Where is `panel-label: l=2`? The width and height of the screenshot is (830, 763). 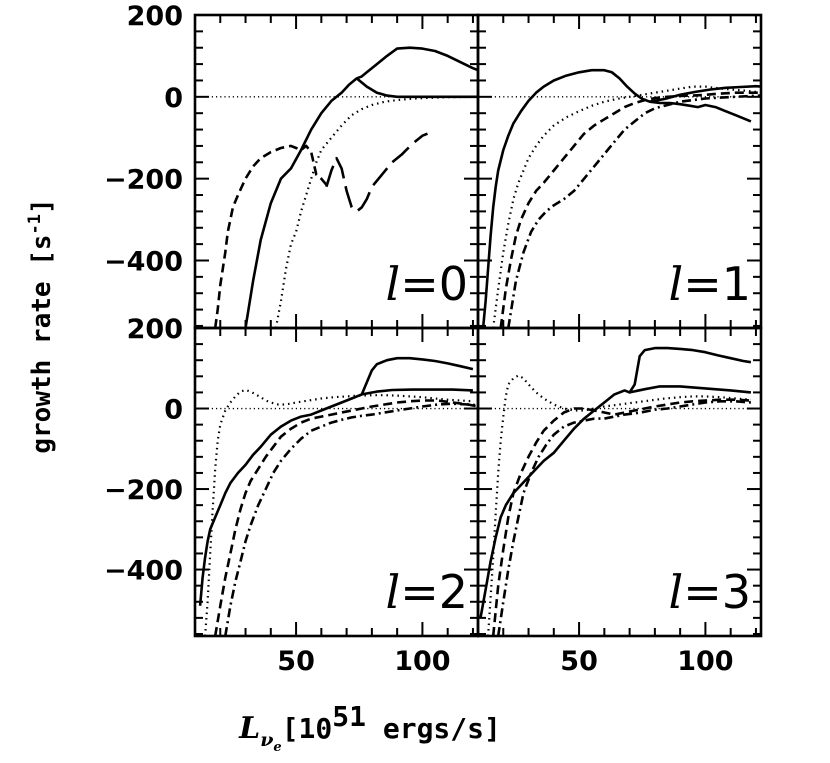 panel-label: l=2 is located at coordinates (426, 592).